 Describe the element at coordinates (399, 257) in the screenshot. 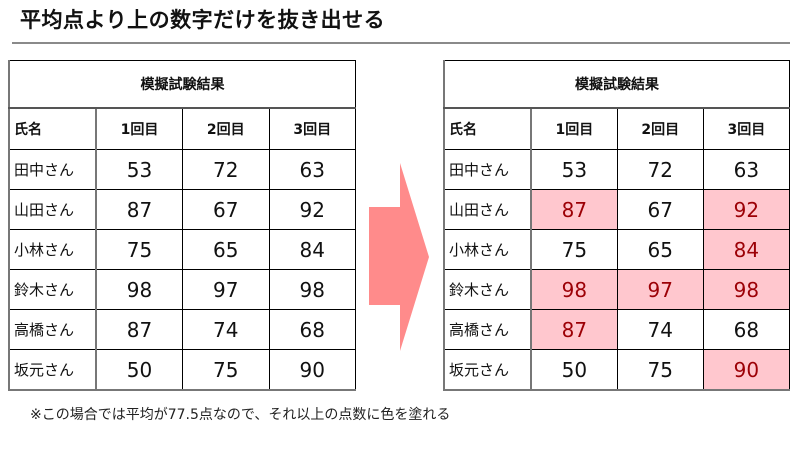

I see `right-arrow-icon` at that location.